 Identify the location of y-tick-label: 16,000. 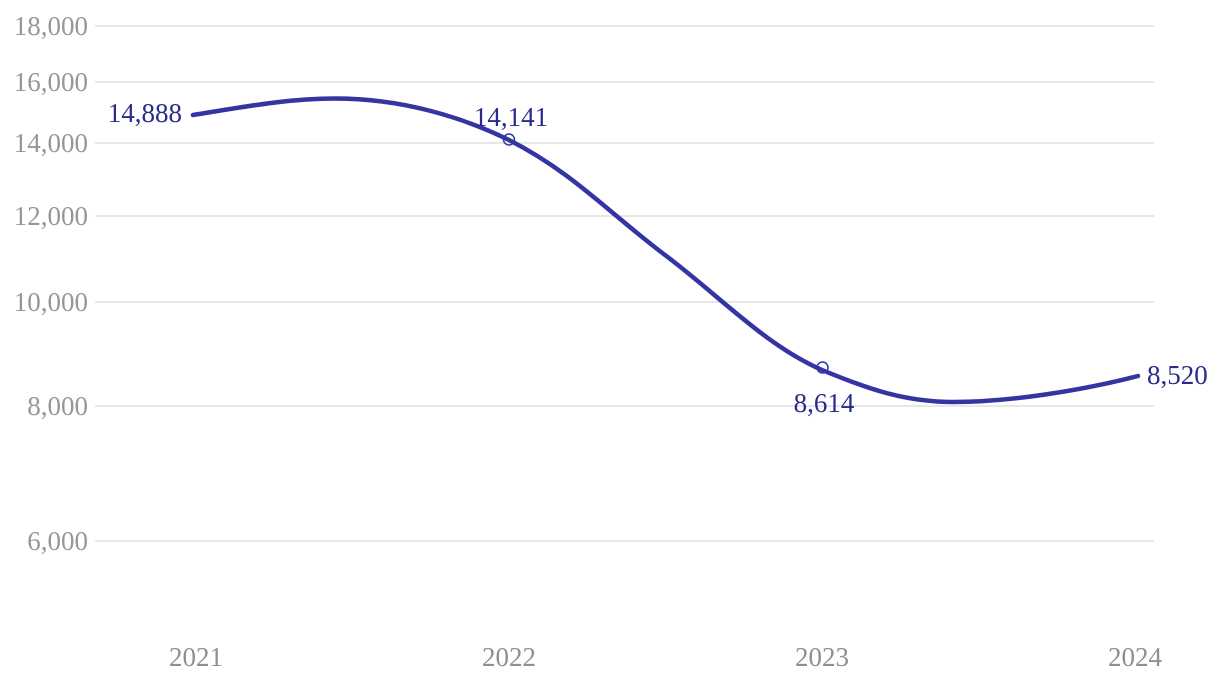
(50, 81).